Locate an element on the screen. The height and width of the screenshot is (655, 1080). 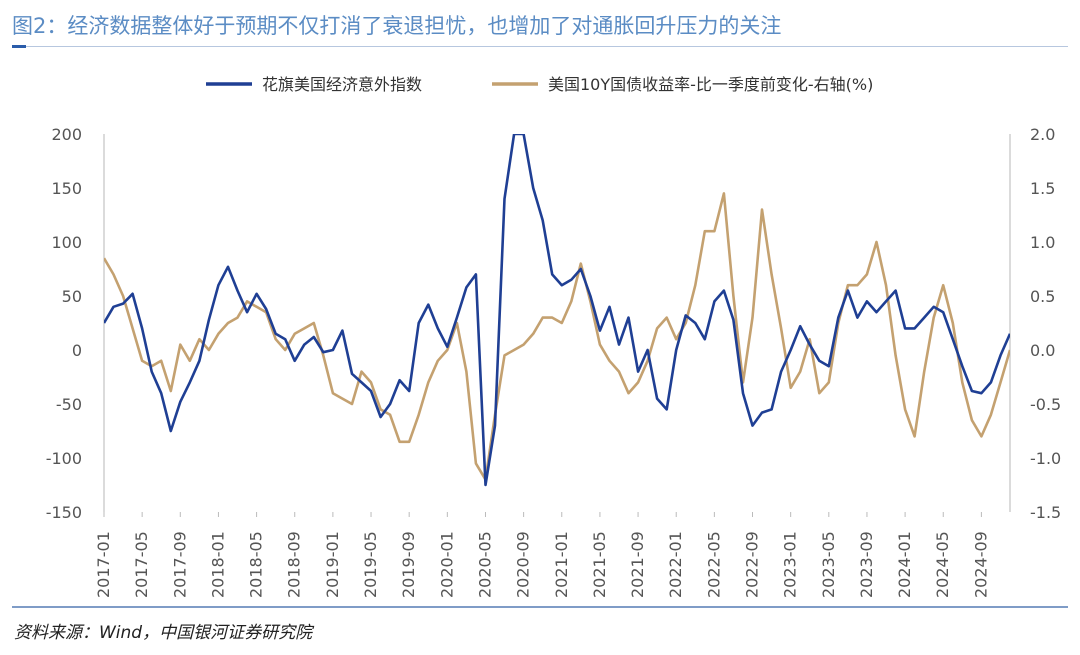
x-tick-label: 2022-01 is located at coordinates (675, 564).